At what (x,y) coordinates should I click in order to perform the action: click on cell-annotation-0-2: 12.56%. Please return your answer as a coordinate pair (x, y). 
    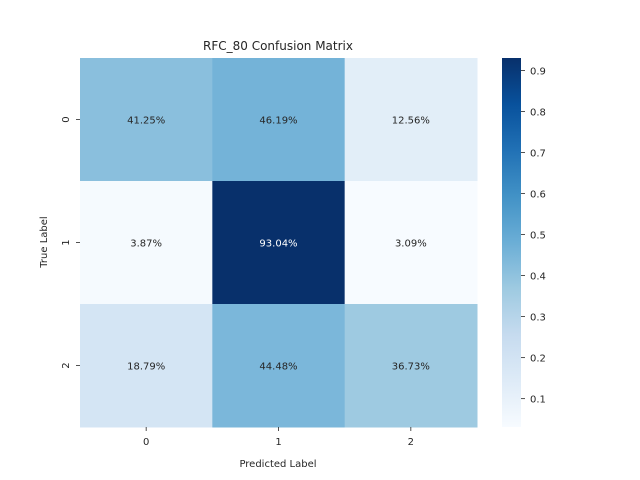
    Looking at the image, I should click on (411, 121).